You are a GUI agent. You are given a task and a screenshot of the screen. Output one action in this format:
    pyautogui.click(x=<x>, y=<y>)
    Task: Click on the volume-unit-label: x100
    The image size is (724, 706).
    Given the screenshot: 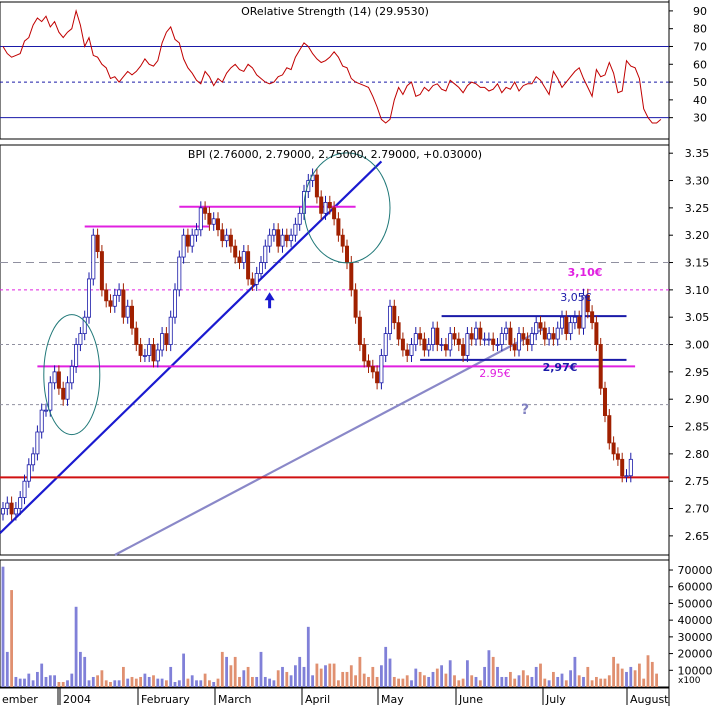 What is the action you would take?
    pyautogui.click(x=689, y=681)
    